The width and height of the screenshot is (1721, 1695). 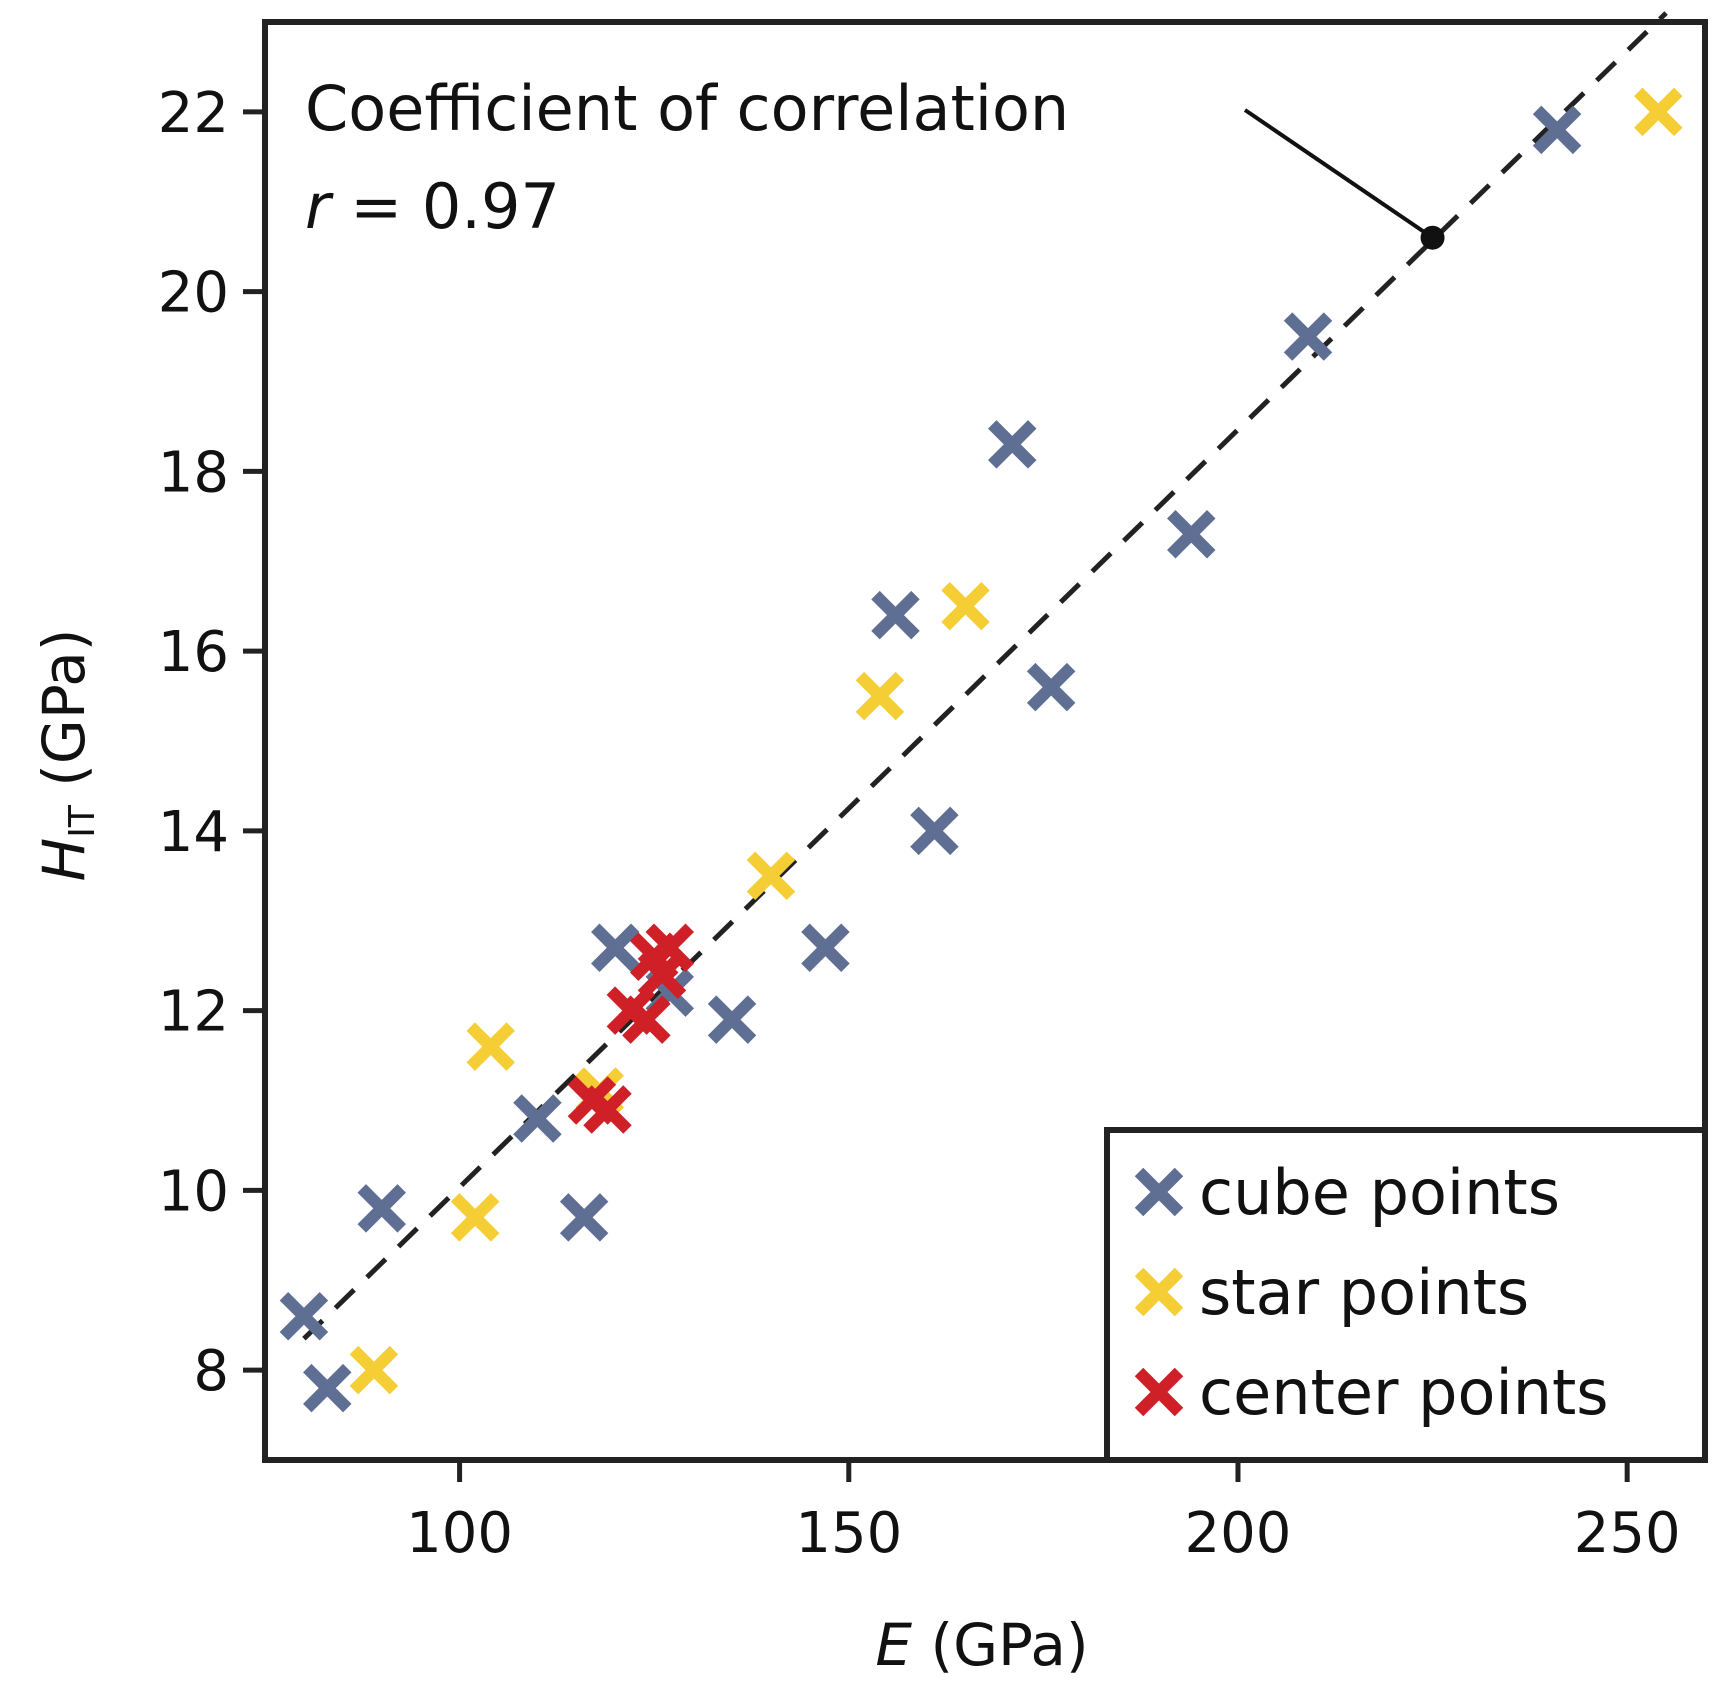 I want to click on legend-label: star points, so click(x=1364, y=1292).